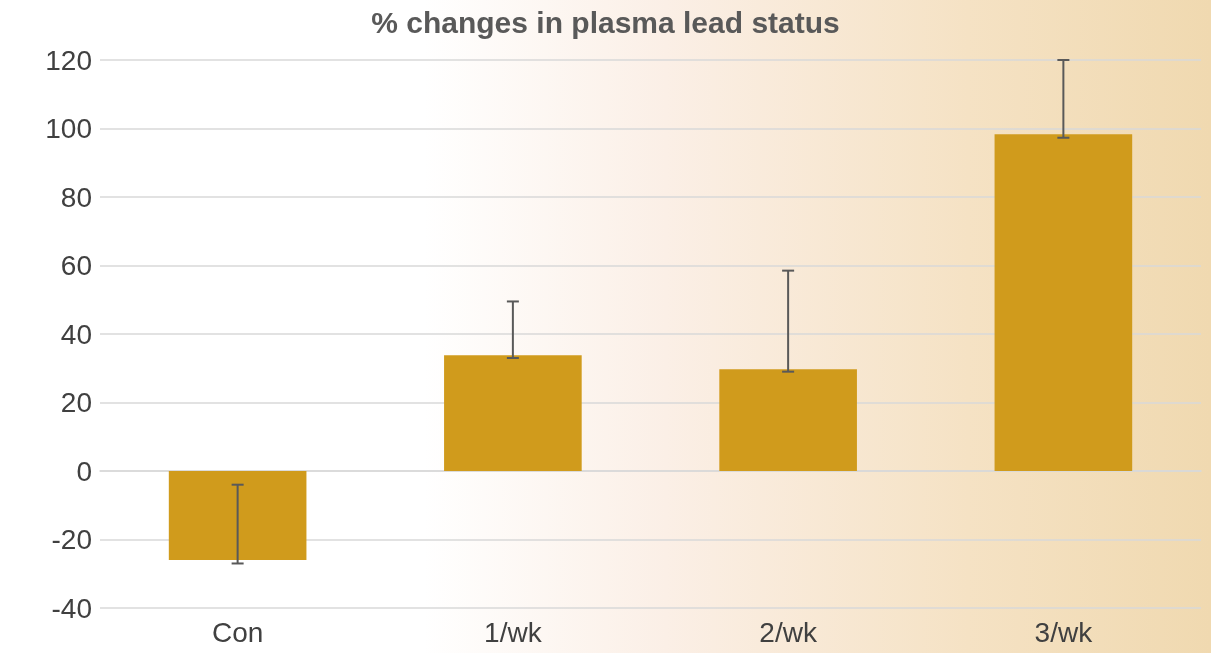  Describe the element at coordinates (76, 265) in the screenshot. I see `y-tick-label: 60` at that location.